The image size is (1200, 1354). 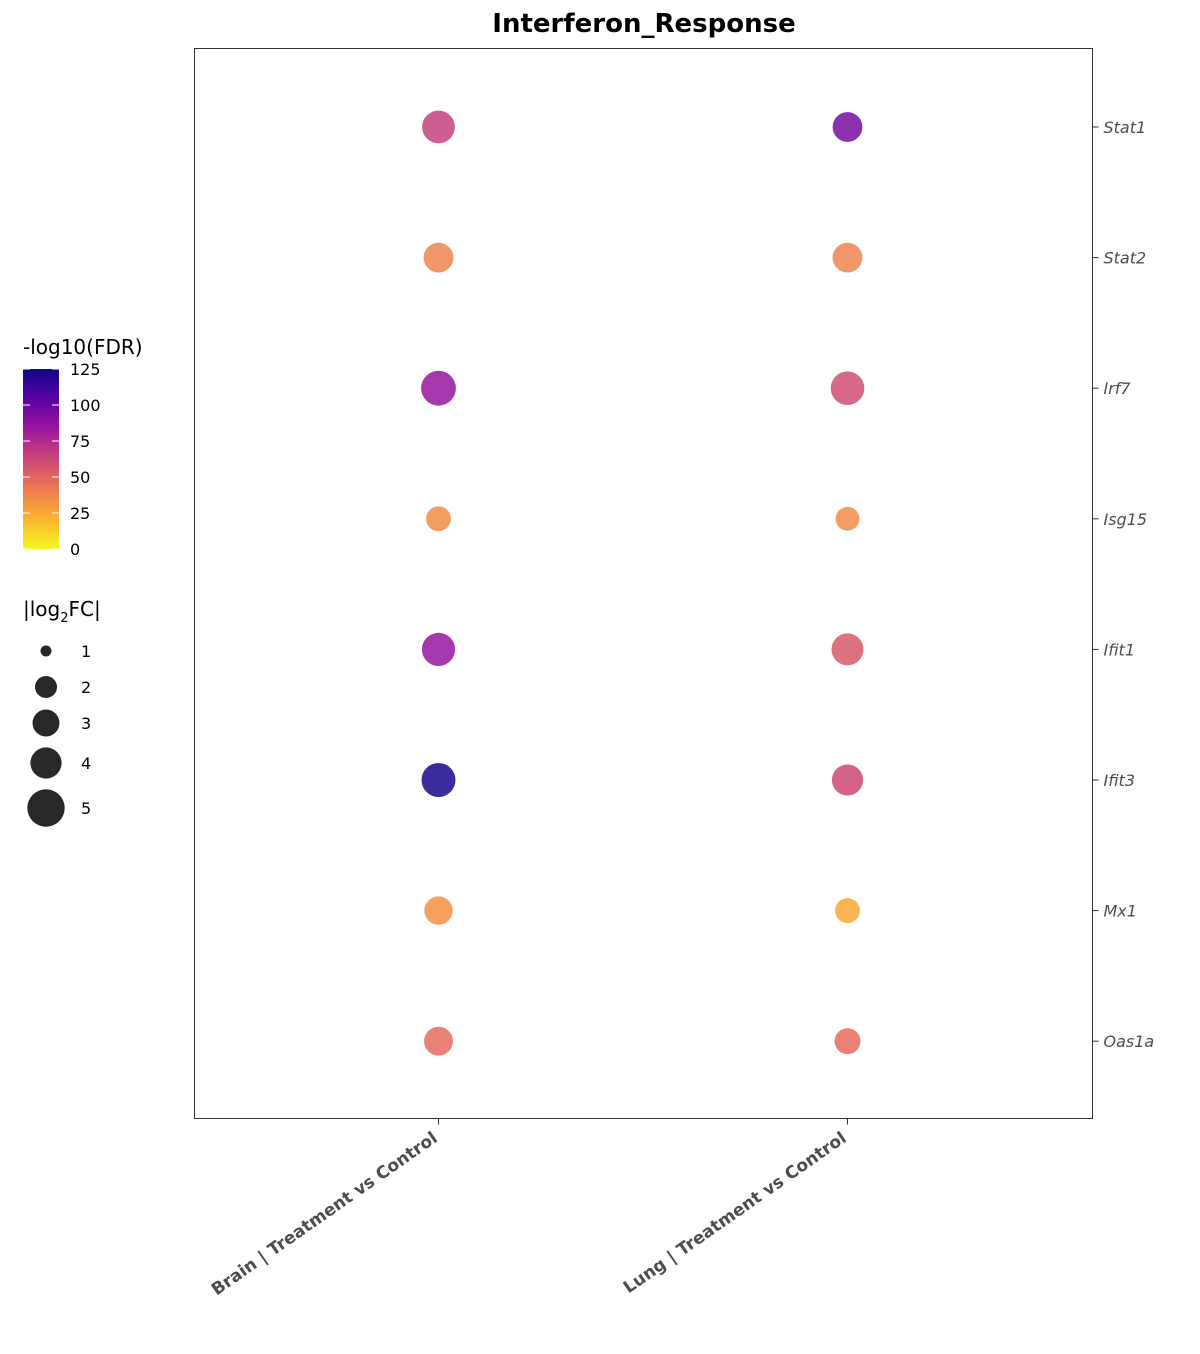 I want to click on dot-oas1a-lung, so click(x=847, y=1041).